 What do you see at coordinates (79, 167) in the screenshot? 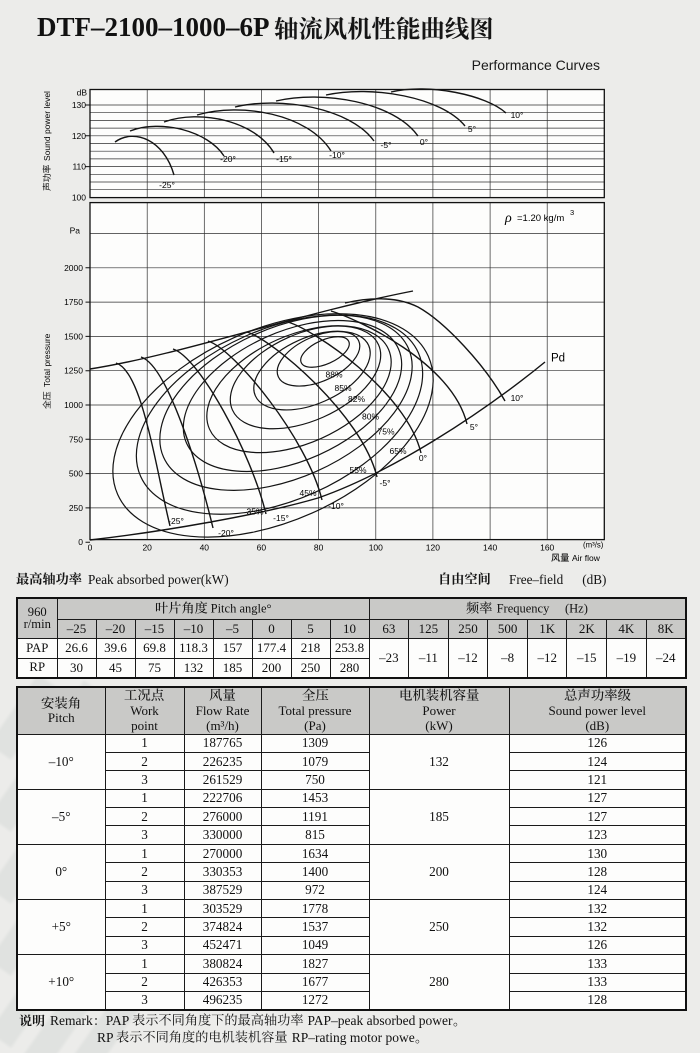
I see `svg-text: 110` at bounding box center [79, 167].